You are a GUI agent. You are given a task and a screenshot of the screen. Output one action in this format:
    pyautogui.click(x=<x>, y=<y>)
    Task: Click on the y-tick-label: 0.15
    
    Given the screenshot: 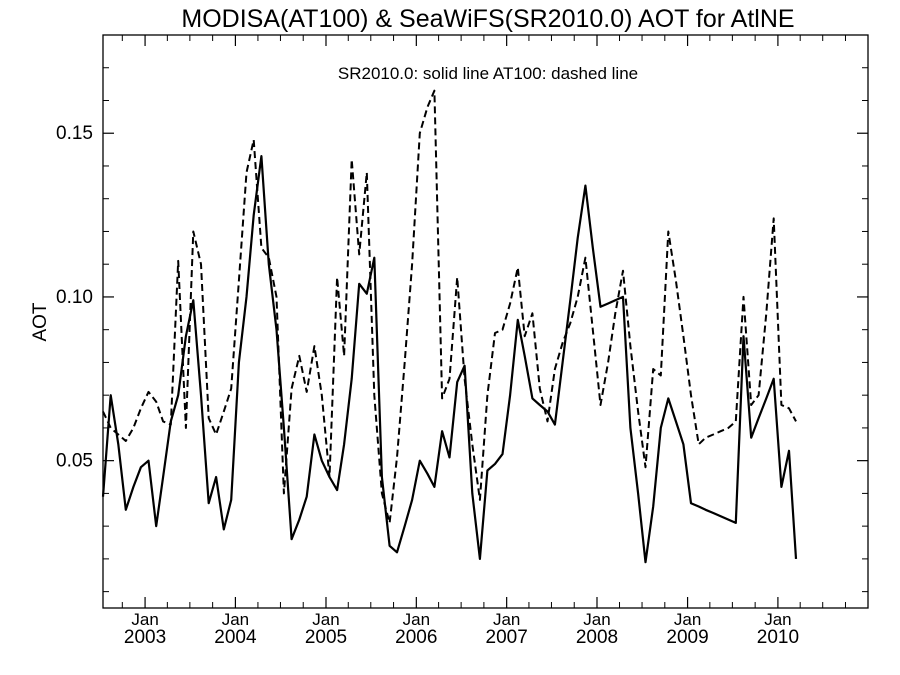 What is the action you would take?
    pyautogui.click(x=74, y=133)
    